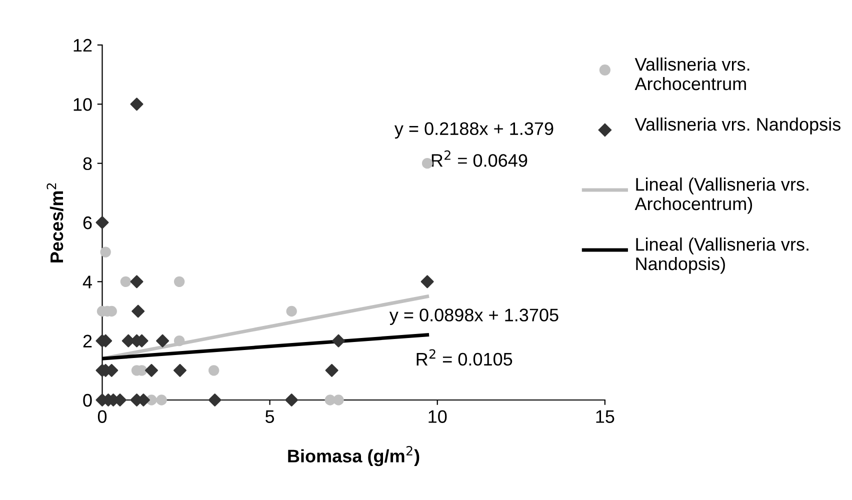 The height and width of the screenshot is (500, 852). What do you see at coordinates (87, 282) in the screenshot?
I see `y-tick-label: 4` at bounding box center [87, 282].